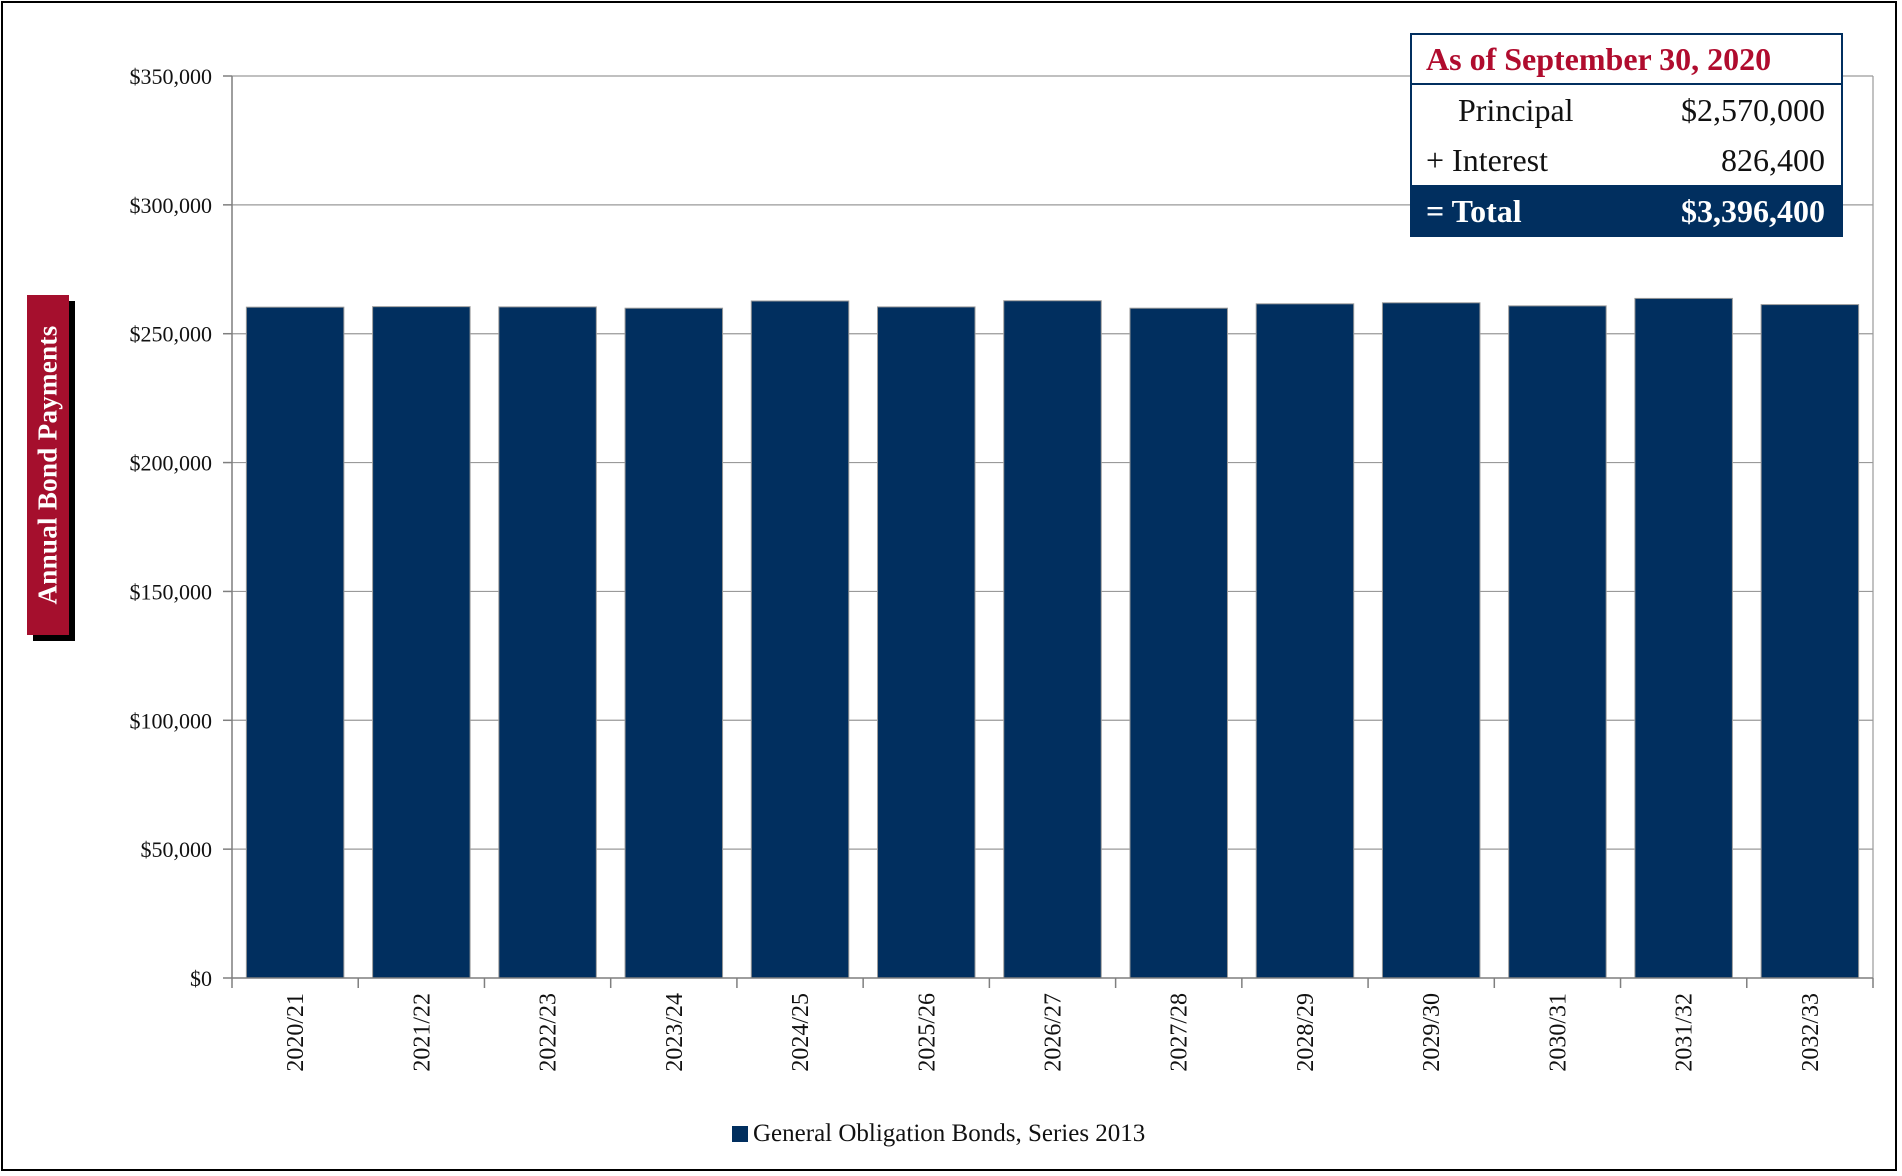 This screenshot has width=1902, height=1176. I want to click on y-tick-label: $250,000, so click(171, 334).